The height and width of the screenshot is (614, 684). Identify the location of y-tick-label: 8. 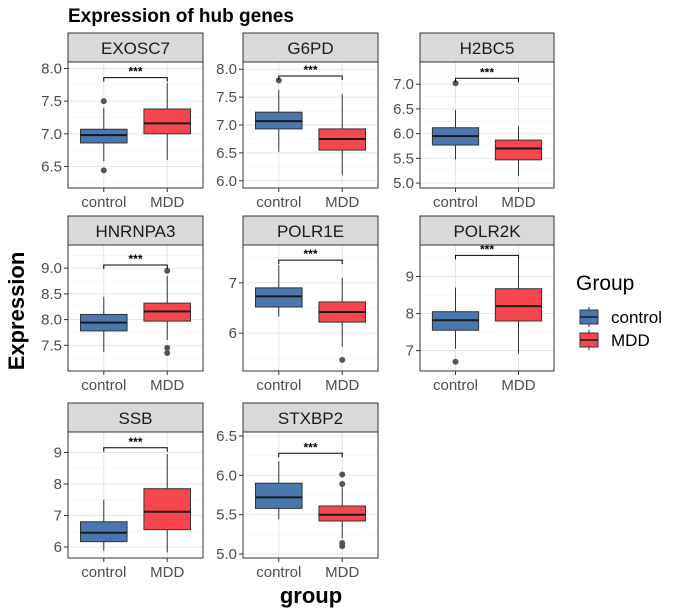
(58, 484).